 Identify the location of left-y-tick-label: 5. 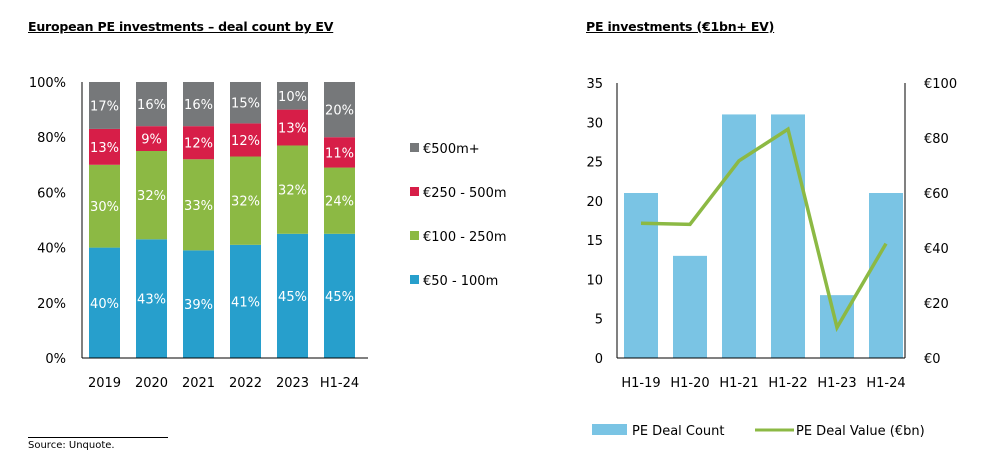
(599, 320).